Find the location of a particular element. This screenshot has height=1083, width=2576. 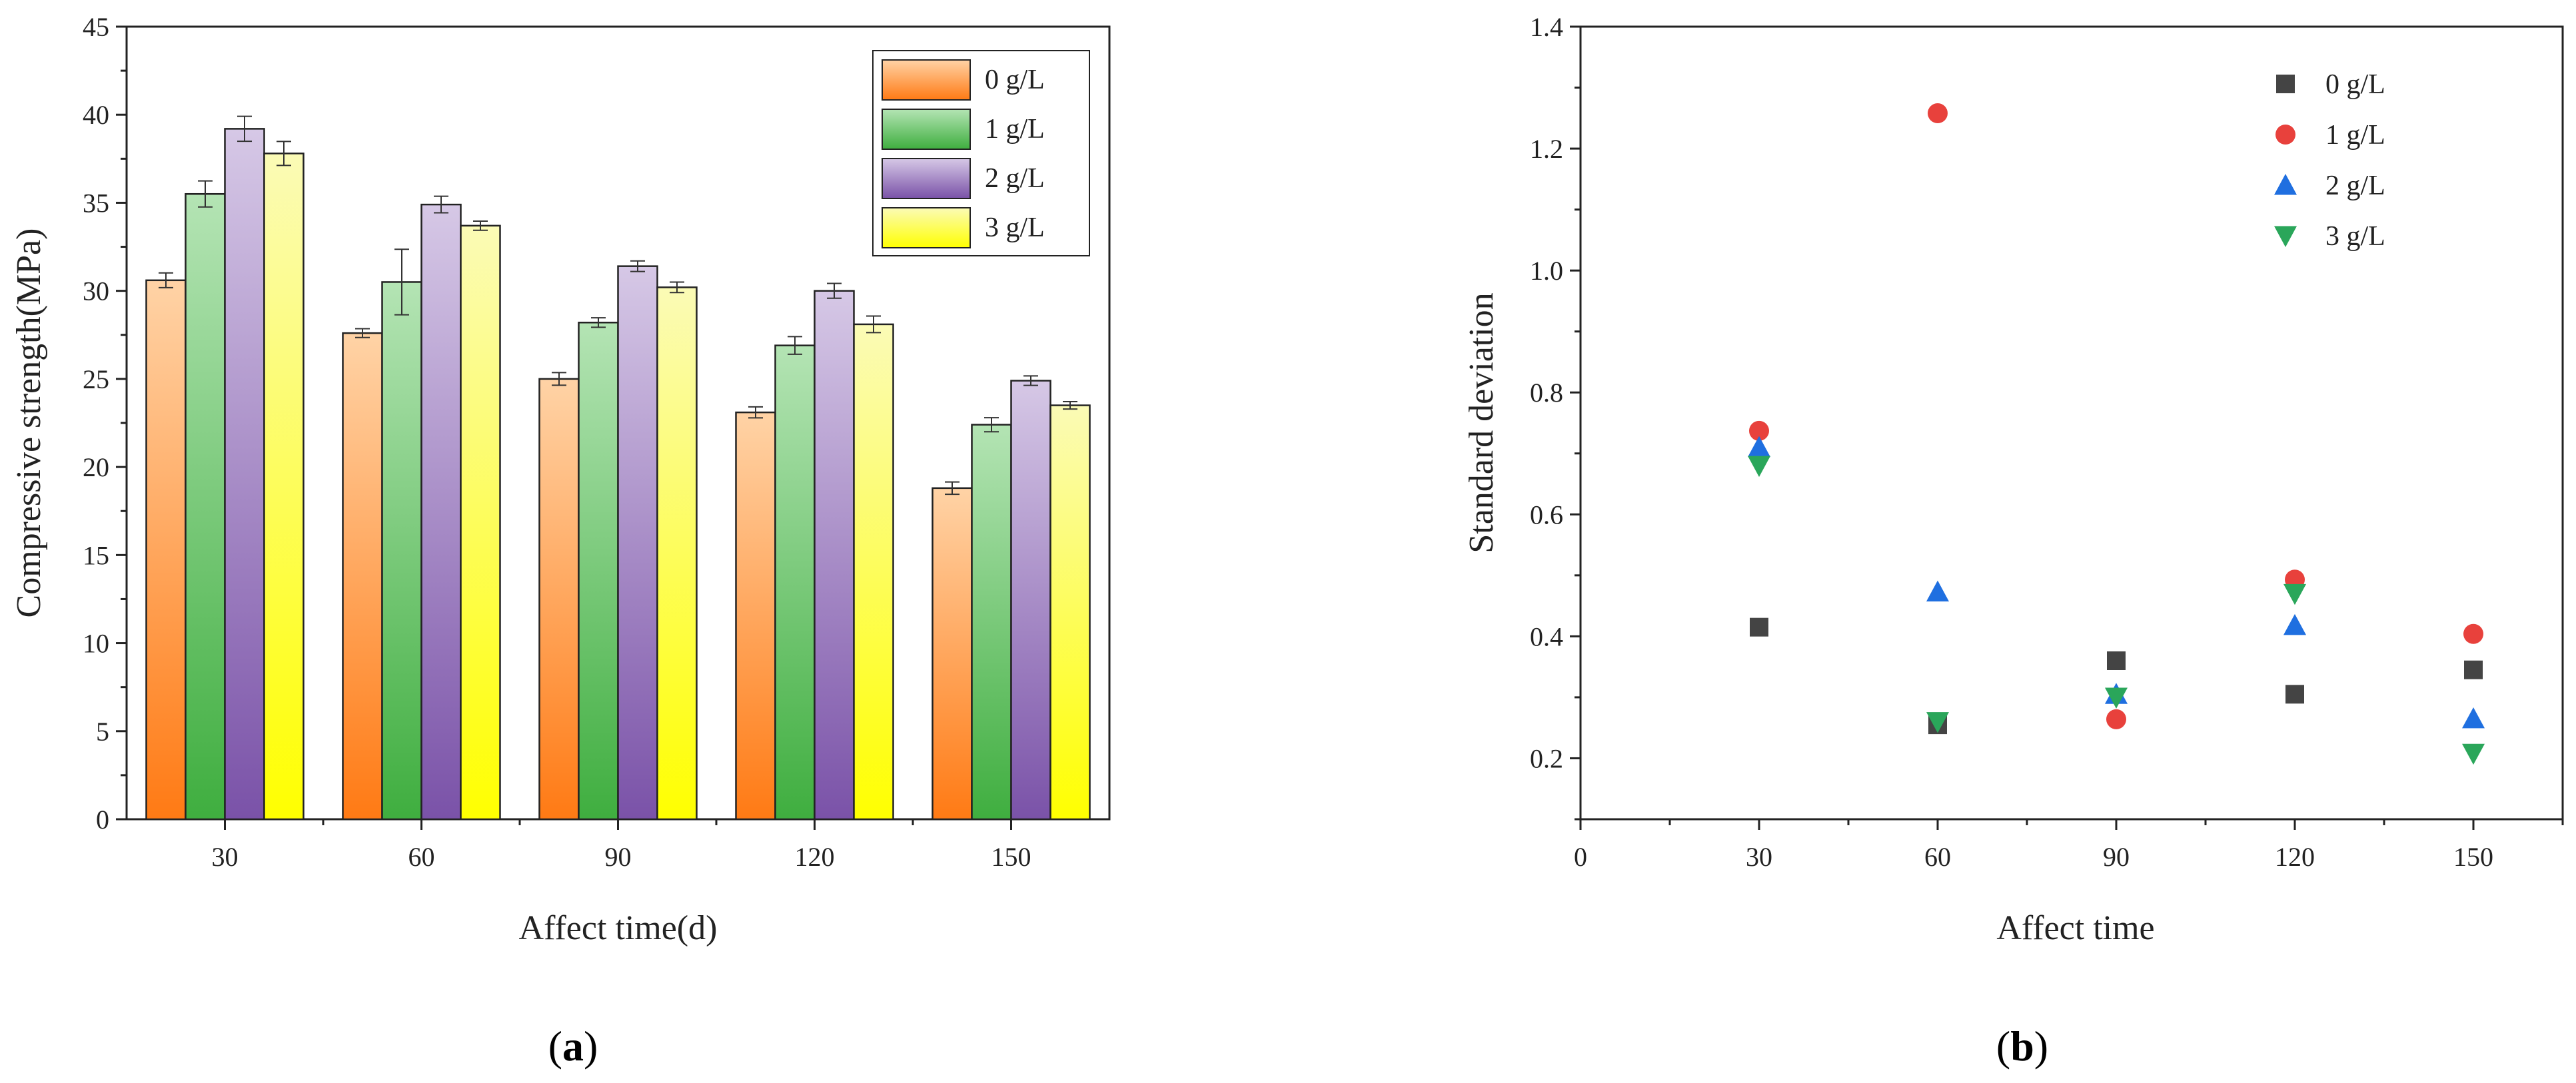

panel-b-legend-label: 0 g/L is located at coordinates (2355, 84).